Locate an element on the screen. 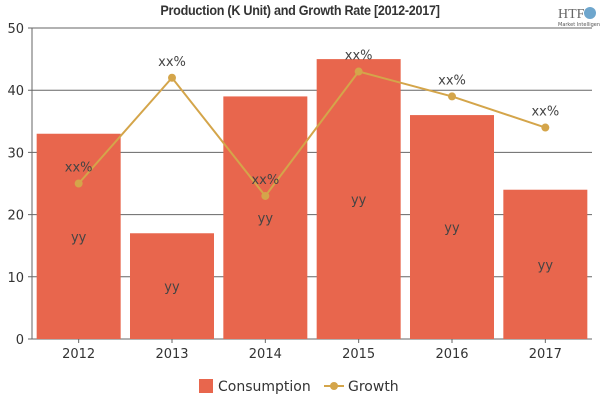 The image size is (600, 400). y-tick-label: 40 is located at coordinates (15, 91).